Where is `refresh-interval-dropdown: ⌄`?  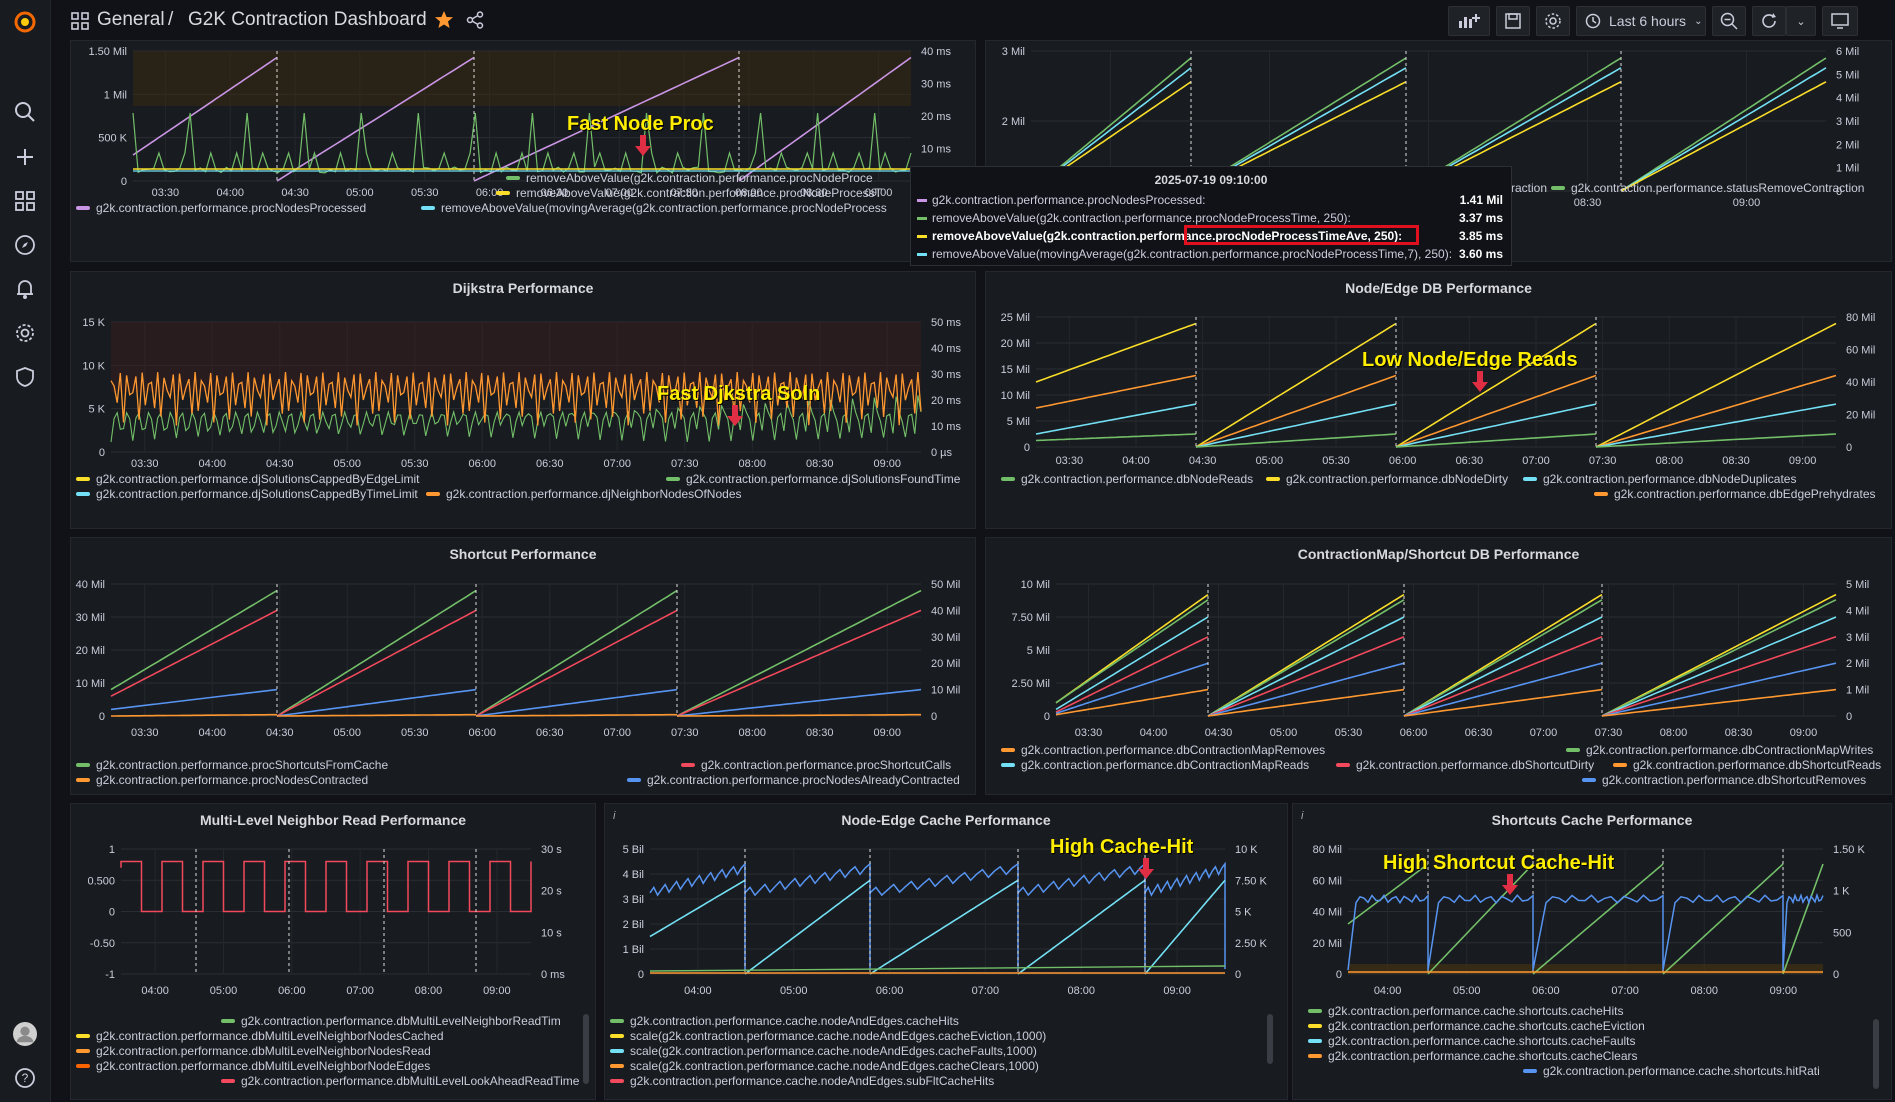
refresh-interval-dropdown: ⌄ is located at coordinates (1801, 21).